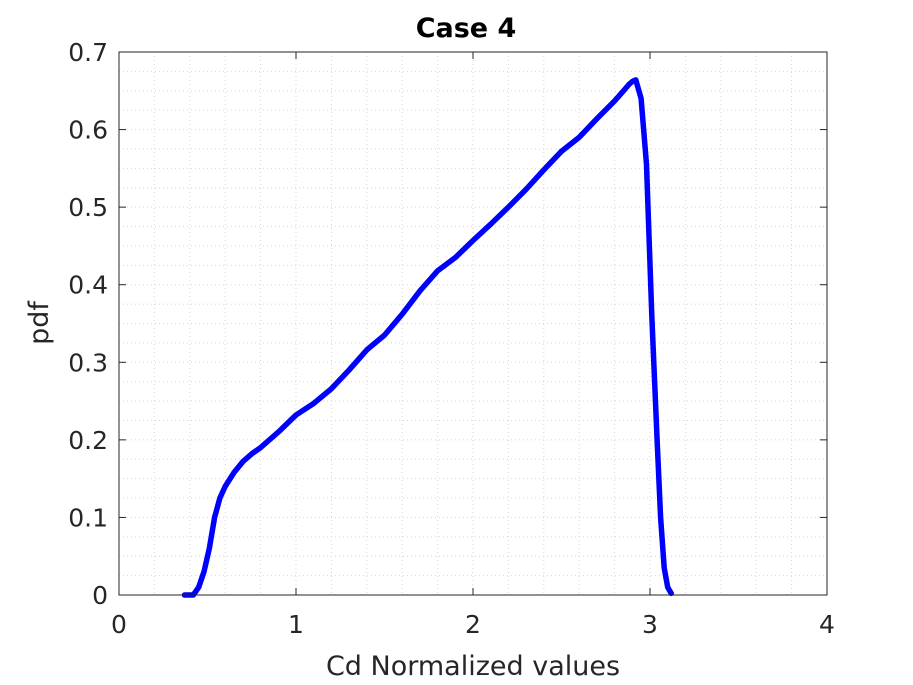 The image size is (913, 685). What do you see at coordinates (88, 362) in the screenshot?
I see `y-tick-label: 0.3` at bounding box center [88, 362].